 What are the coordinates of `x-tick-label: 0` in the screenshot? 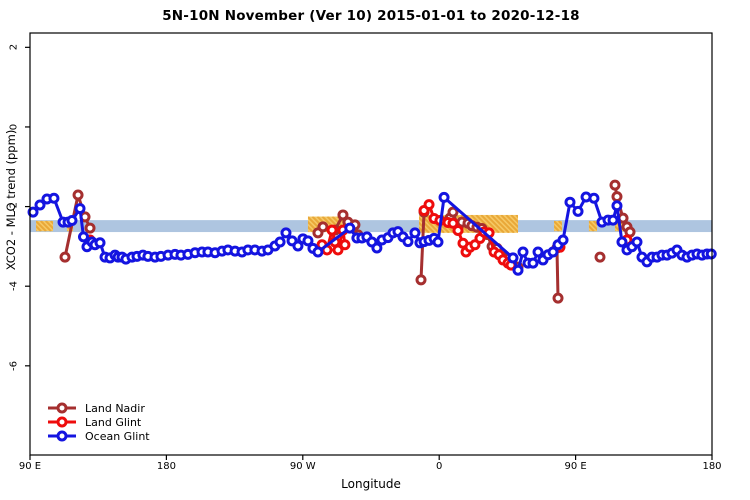 It's located at (439, 466).